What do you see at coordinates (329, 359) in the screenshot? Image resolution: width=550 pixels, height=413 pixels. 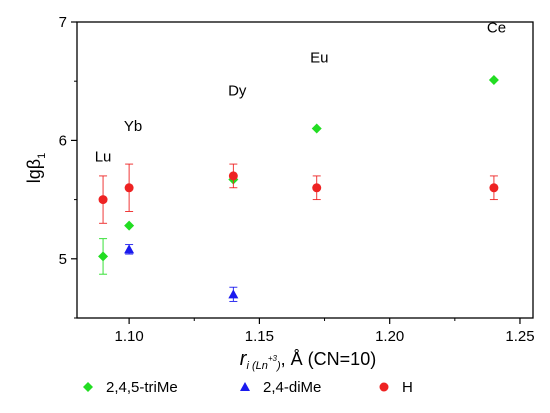 I see `x-axis-title-rest: , Å (CN=10)` at bounding box center [329, 359].